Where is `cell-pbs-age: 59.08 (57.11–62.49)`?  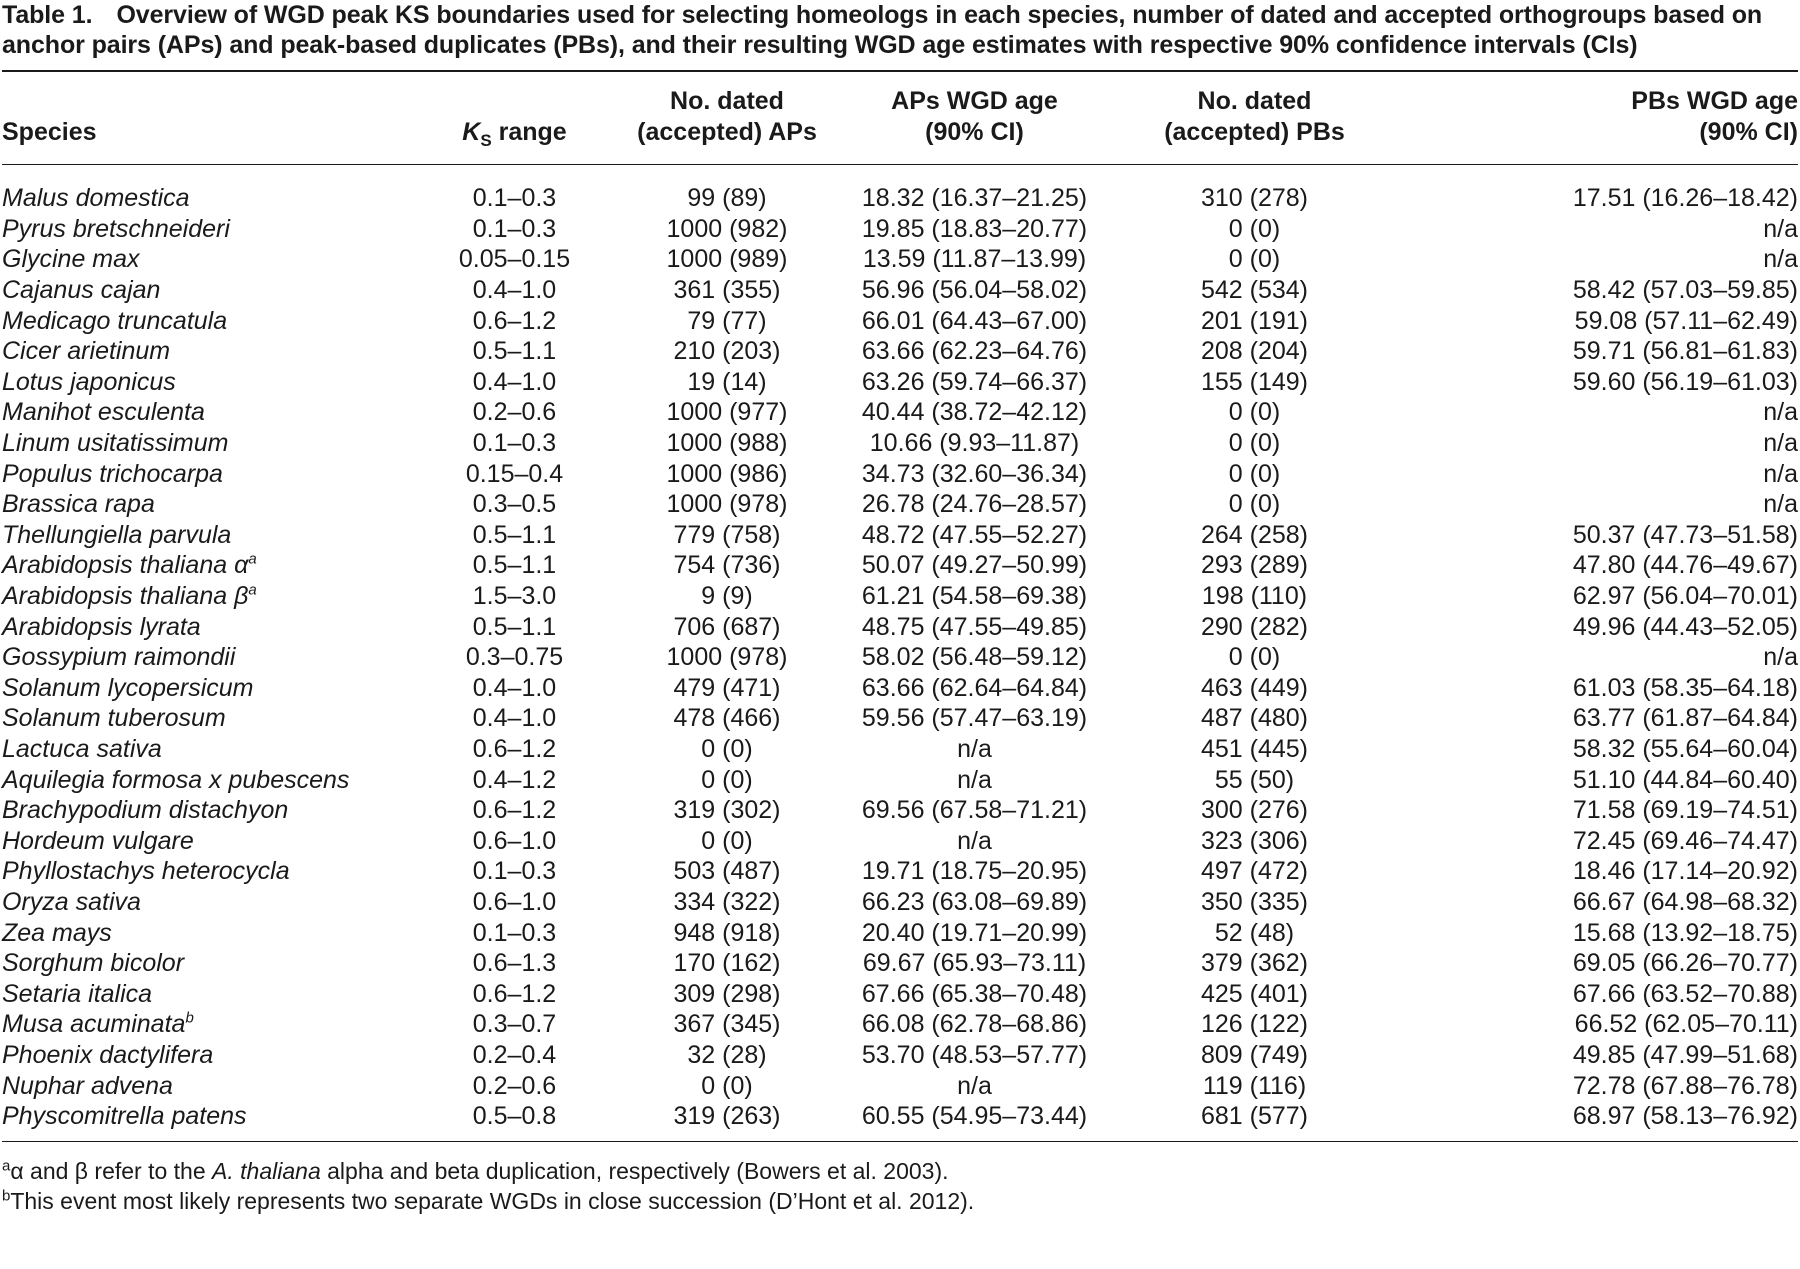
cell-pbs-age: 59.08 (57.11–62.49) is located at coordinates (1686, 320).